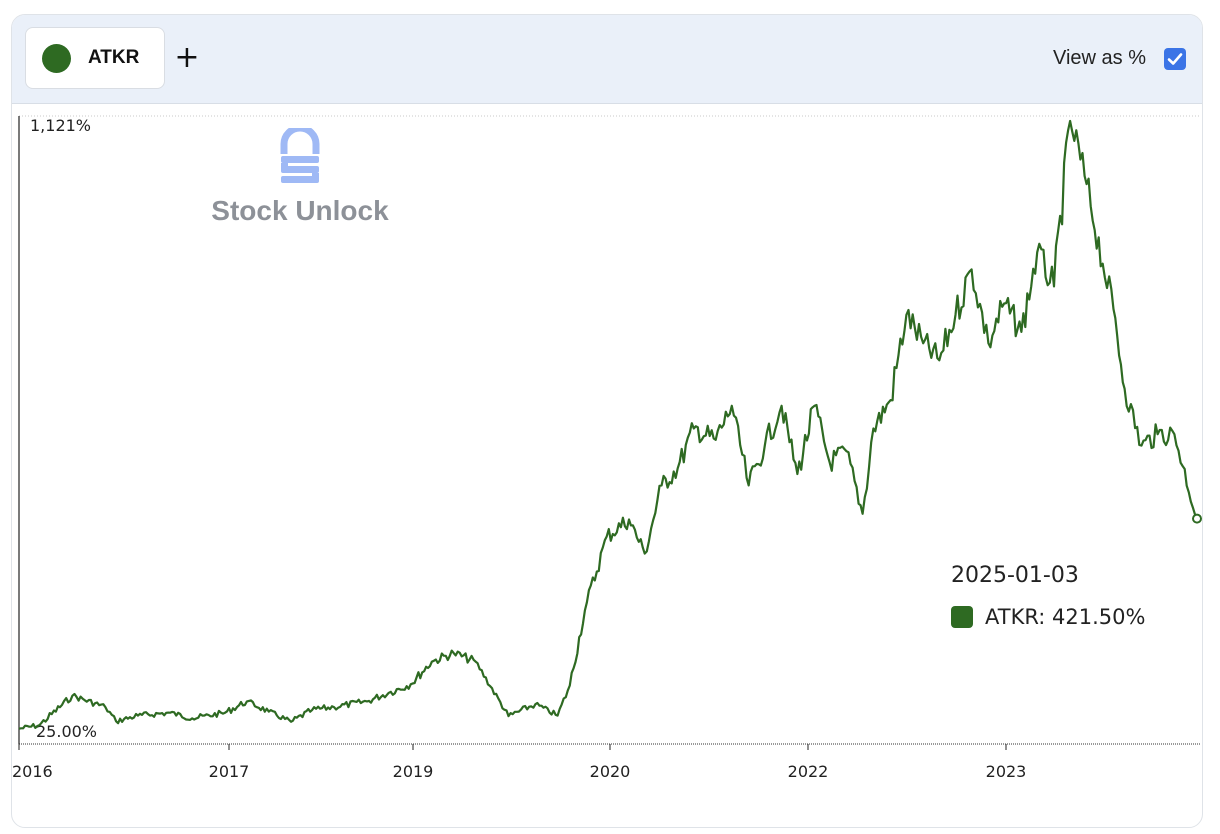  Describe the element at coordinates (962, 617) in the screenshot. I see `tooltip-swatch-icon` at that location.